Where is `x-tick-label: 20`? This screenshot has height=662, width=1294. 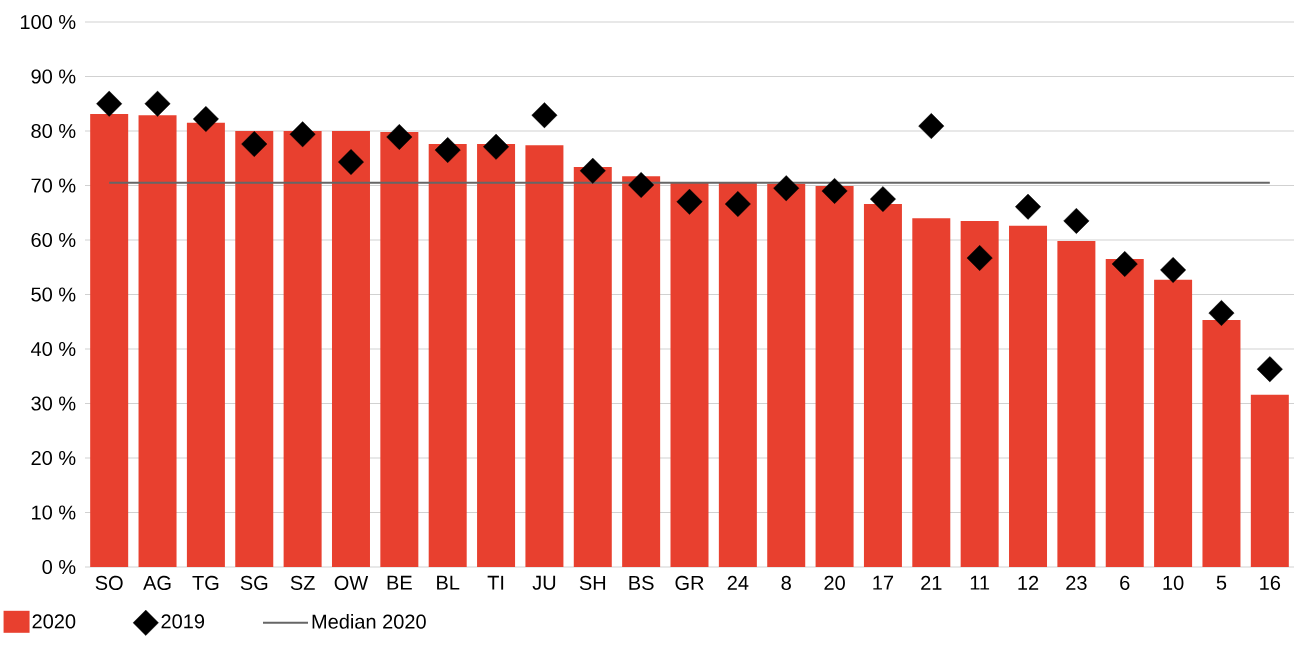
x-tick-label: 20 is located at coordinates (834, 583).